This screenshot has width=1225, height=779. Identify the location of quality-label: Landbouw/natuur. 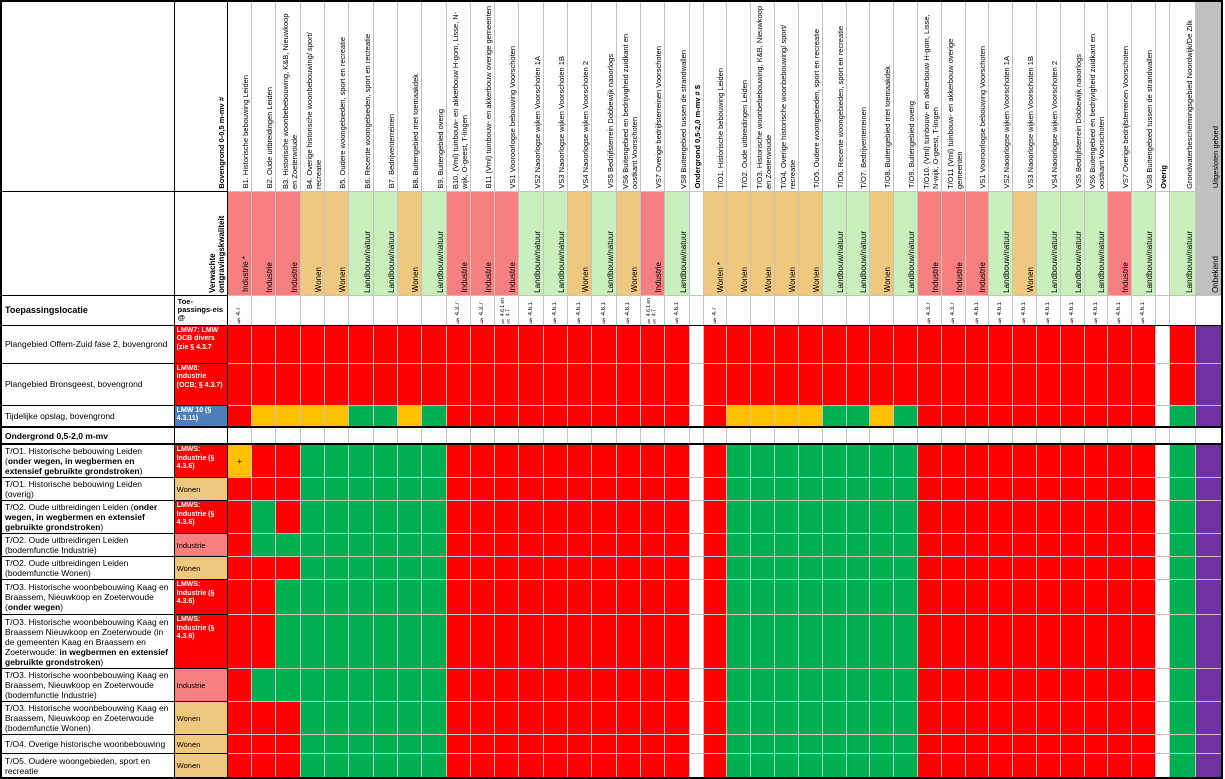
(1054, 261).